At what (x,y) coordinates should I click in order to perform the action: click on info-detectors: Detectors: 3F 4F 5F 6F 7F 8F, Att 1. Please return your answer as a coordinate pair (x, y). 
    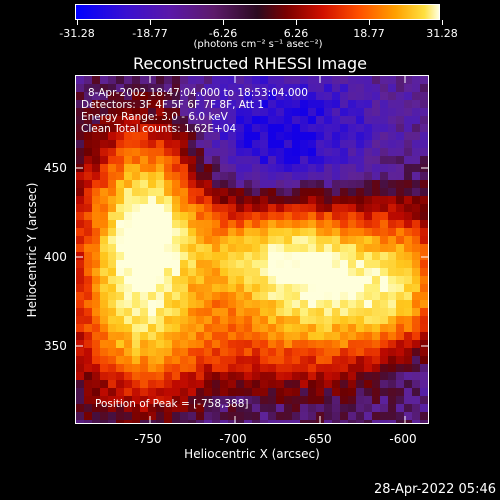
    Looking at the image, I should click on (173, 105).